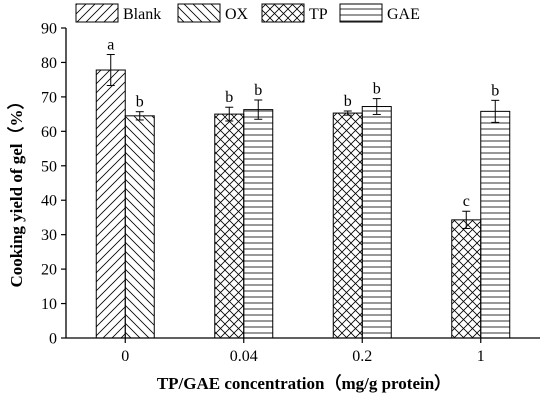 The image size is (550, 400). Describe the element at coordinates (403, 14) in the screenshot. I see `legend-label-gae: GAE` at that location.